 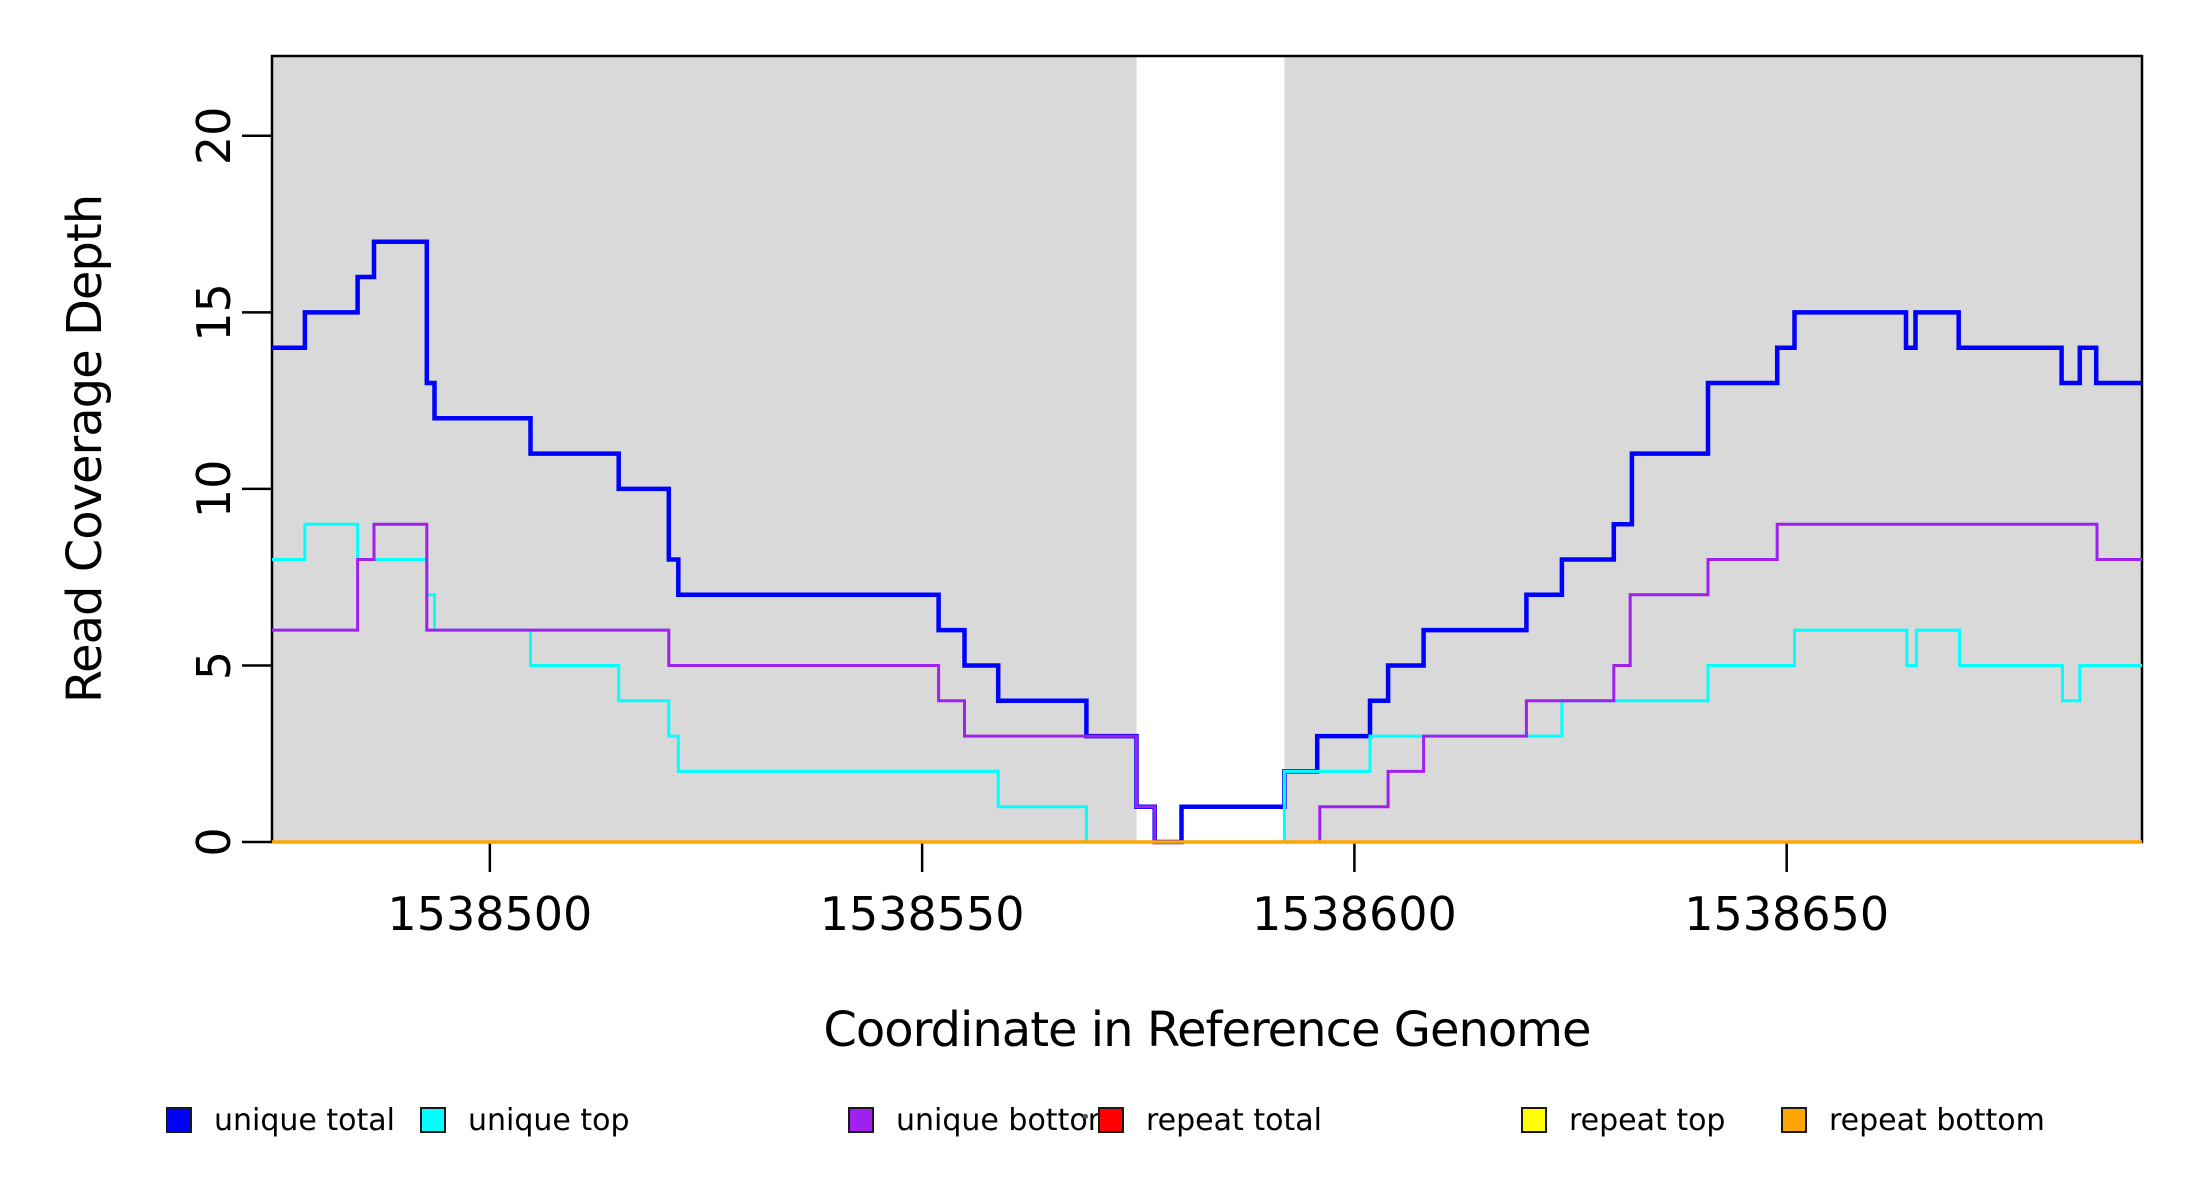 I want to click on legend-item-repeat-top: repeat top, so click(x=1623, y=1120).